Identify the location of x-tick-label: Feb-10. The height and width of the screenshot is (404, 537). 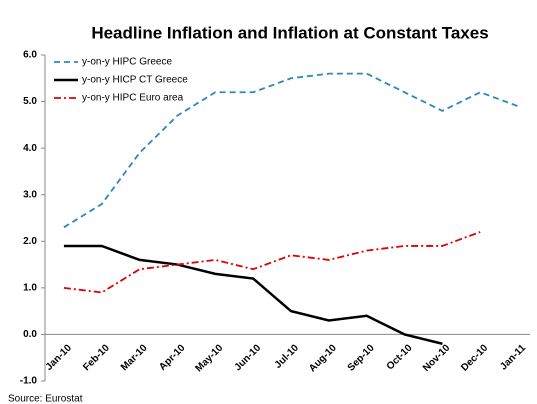
(96, 357).